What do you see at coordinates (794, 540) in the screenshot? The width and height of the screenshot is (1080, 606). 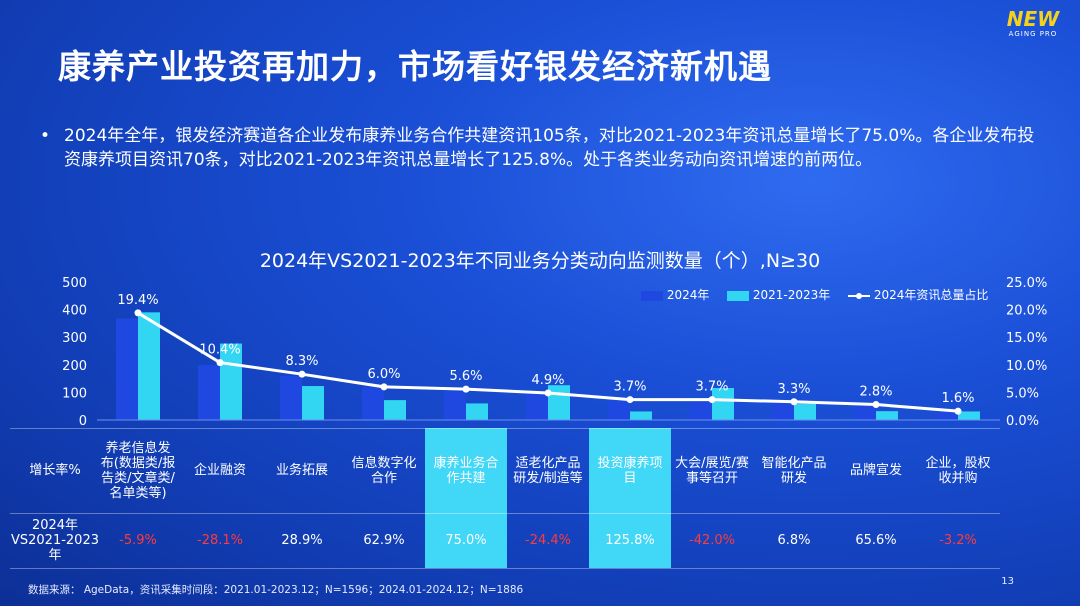 I see `table-growth-value: 6.8%` at bounding box center [794, 540].